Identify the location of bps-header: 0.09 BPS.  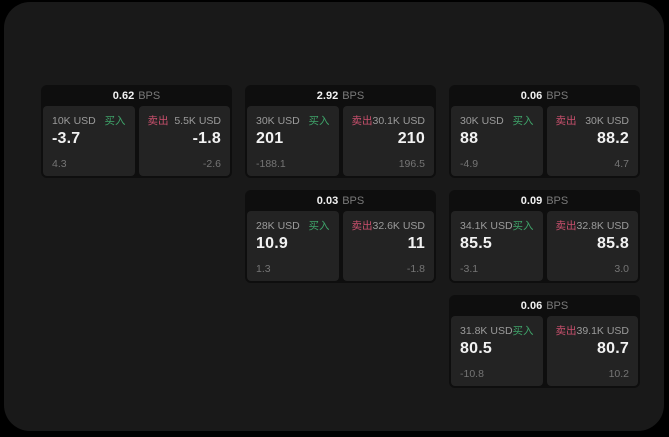
(544, 200).